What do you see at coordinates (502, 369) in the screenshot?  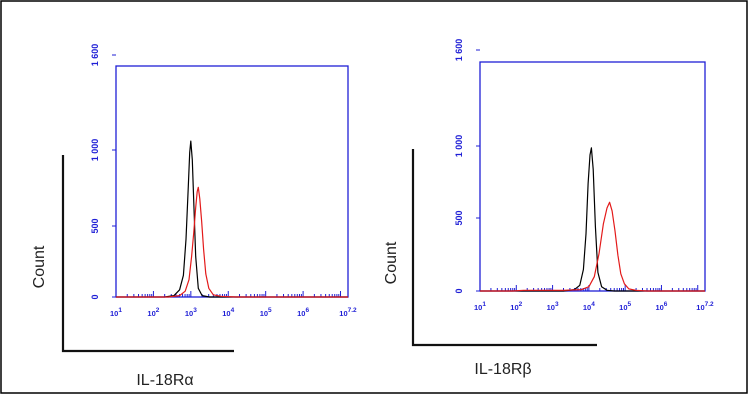 I see `x-axis-label: IL-18Rβ` at bounding box center [502, 369].